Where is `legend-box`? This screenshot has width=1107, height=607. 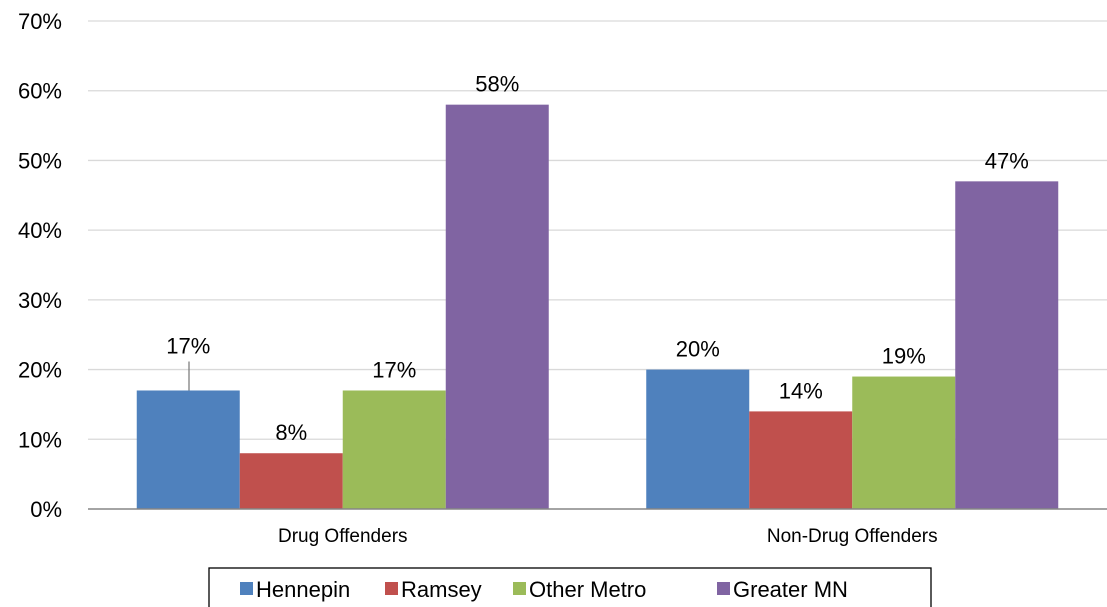 legend-box is located at coordinates (570, 587).